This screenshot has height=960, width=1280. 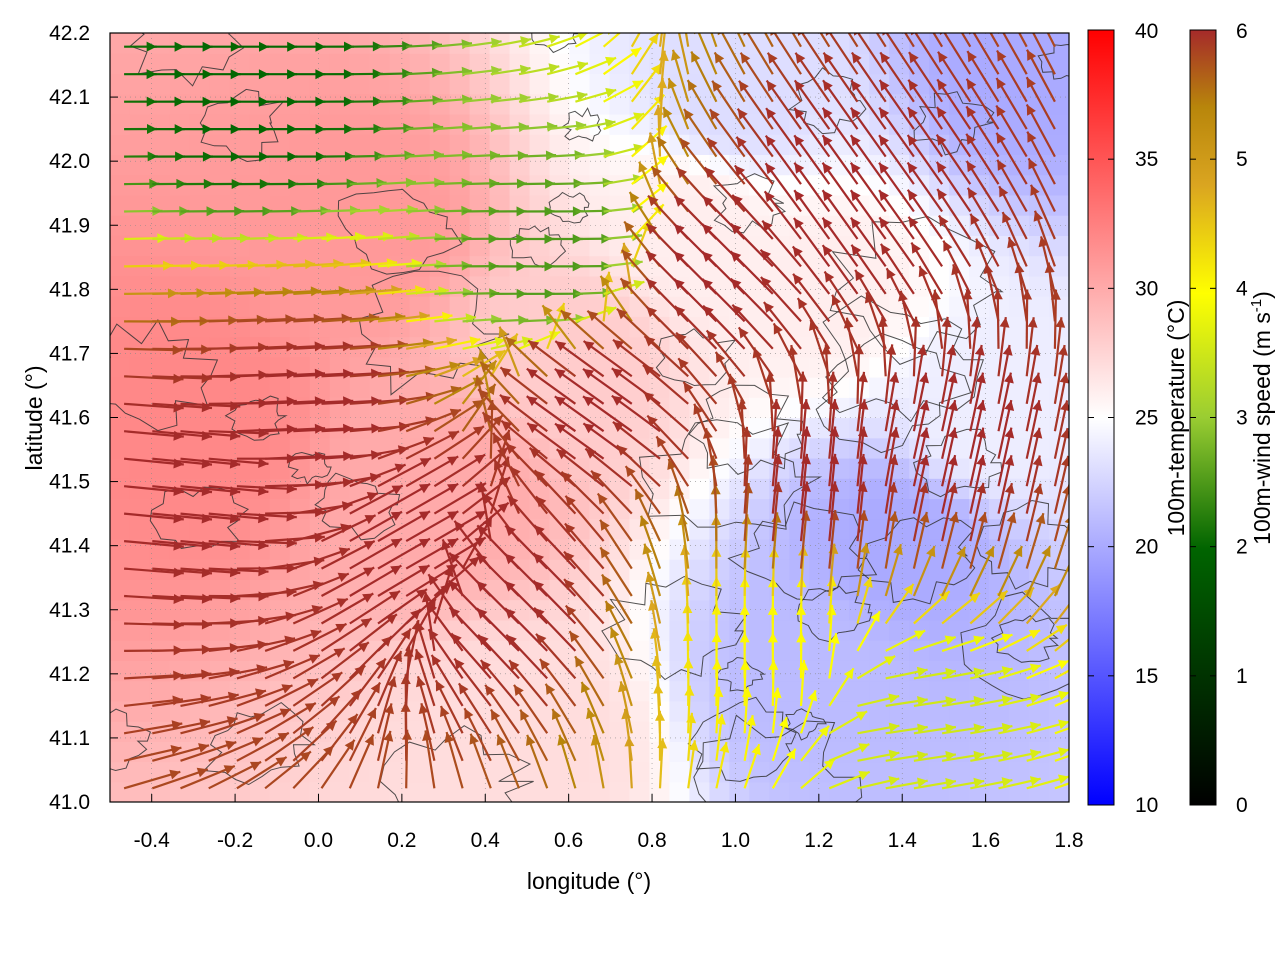 I want to click on contour-line, so click(x=538, y=246).